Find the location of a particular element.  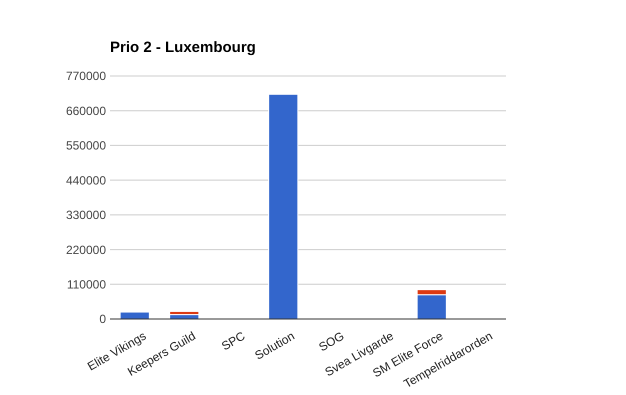

y-tick-label: 0 is located at coordinates (102, 319).